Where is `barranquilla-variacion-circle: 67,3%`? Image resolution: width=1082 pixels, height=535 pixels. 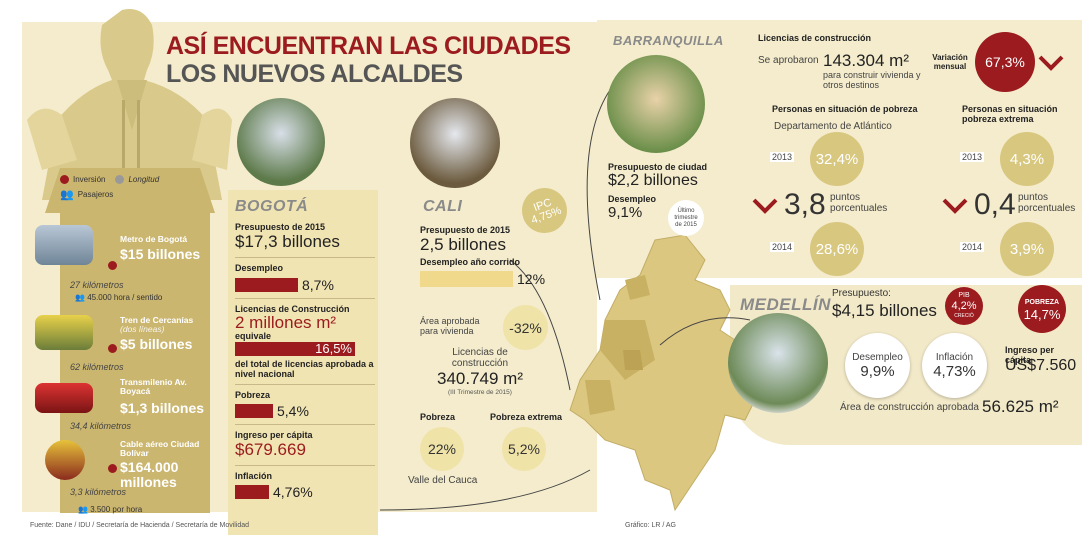 barranquilla-variacion-circle: 67,3% is located at coordinates (1005, 62).